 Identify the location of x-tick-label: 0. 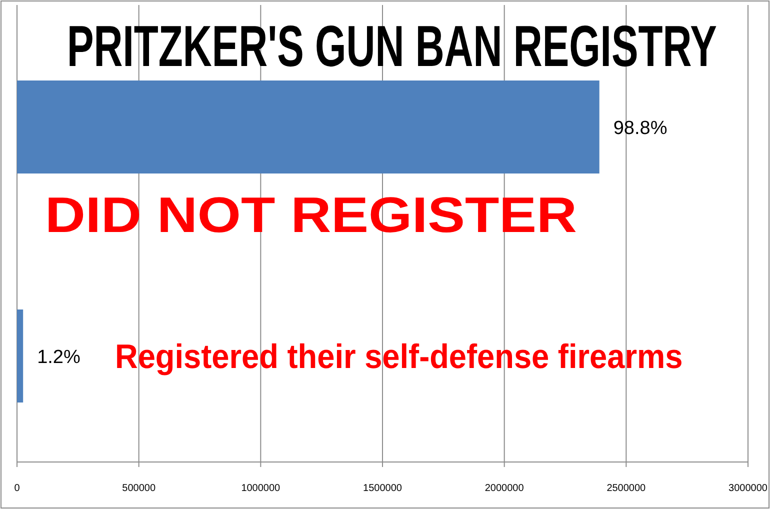
(17, 488).